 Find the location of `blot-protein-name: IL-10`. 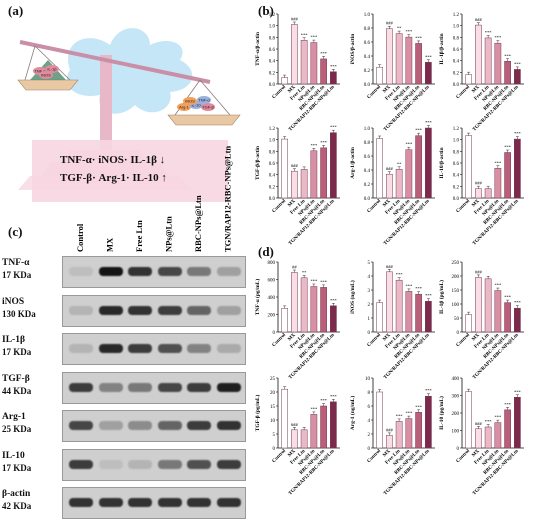

blot-protein-name: IL-10 is located at coordinates (13, 455).